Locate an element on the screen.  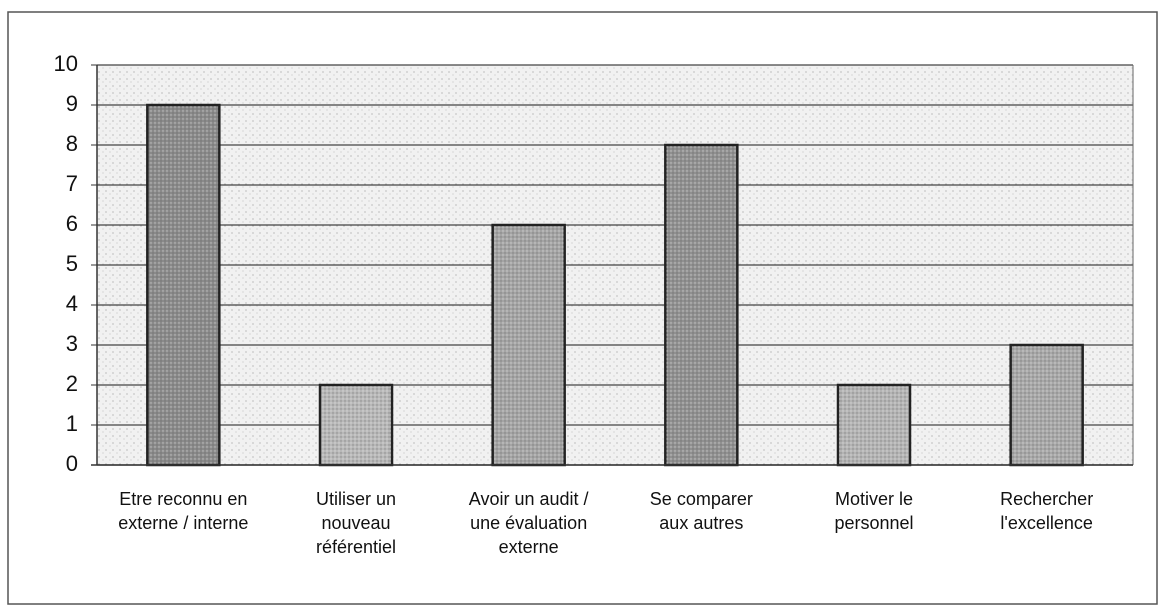
y-tick-label: 7 is located at coordinates (72, 183).